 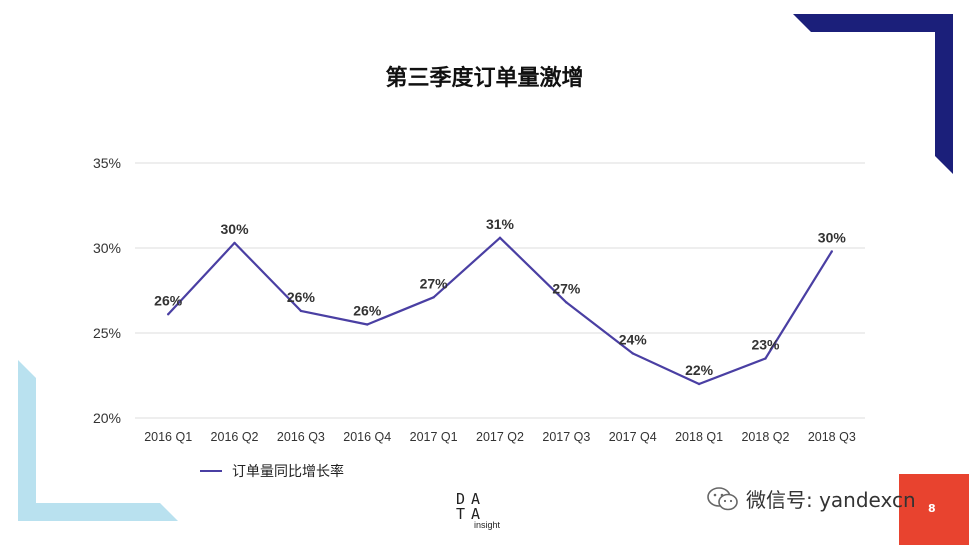 I want to click on data-label: 31%, so click(x=500, y=224).